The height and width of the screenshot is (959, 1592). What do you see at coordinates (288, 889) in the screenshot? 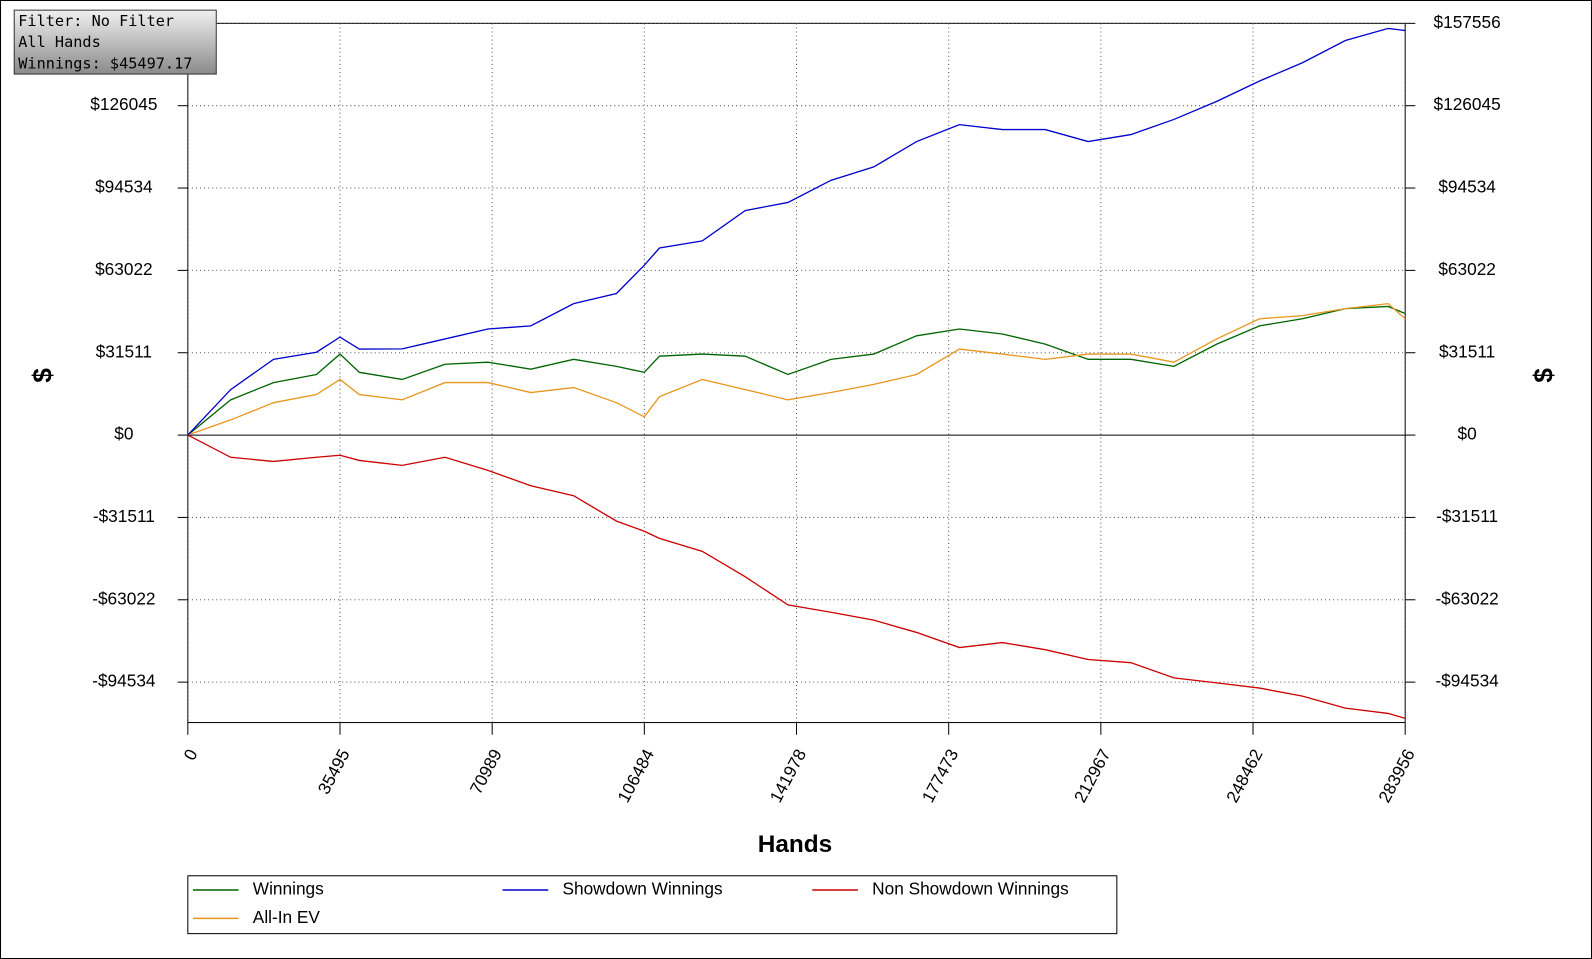
I see `legend-label: Winnings` at bounding box center [288, 889].